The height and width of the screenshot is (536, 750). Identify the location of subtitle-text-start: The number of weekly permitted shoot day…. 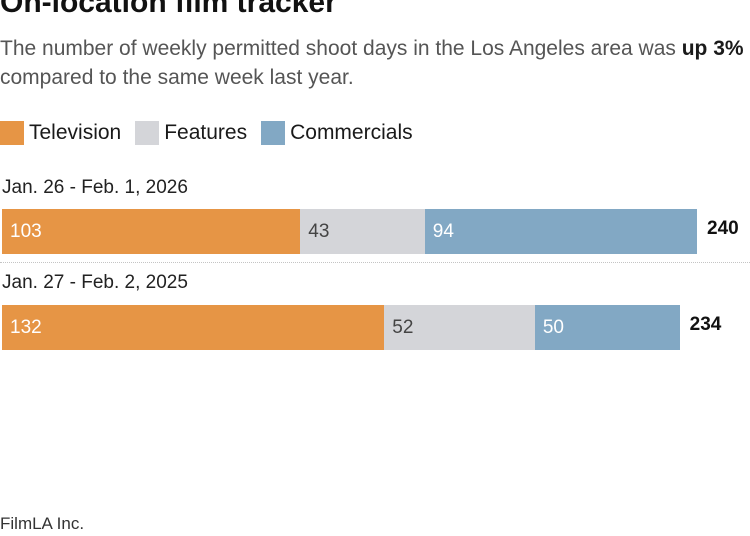
(341, 48).